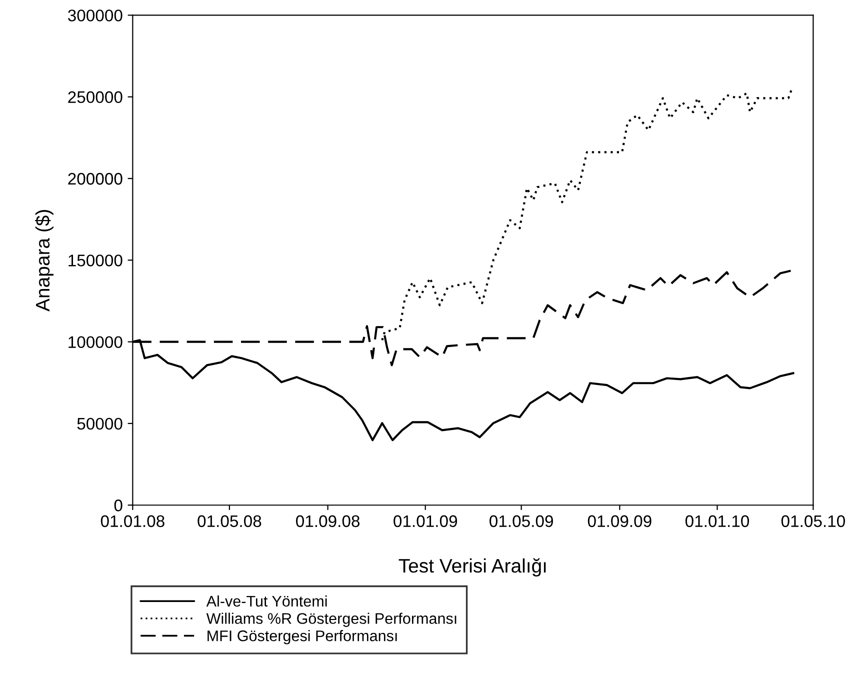 The image size is (856, 691). What do you see at coordinates (266, 601) in the screenshot?
I see `legend-label: Al-ve-Tut Yöntemi` at bounding box center [266, 601].